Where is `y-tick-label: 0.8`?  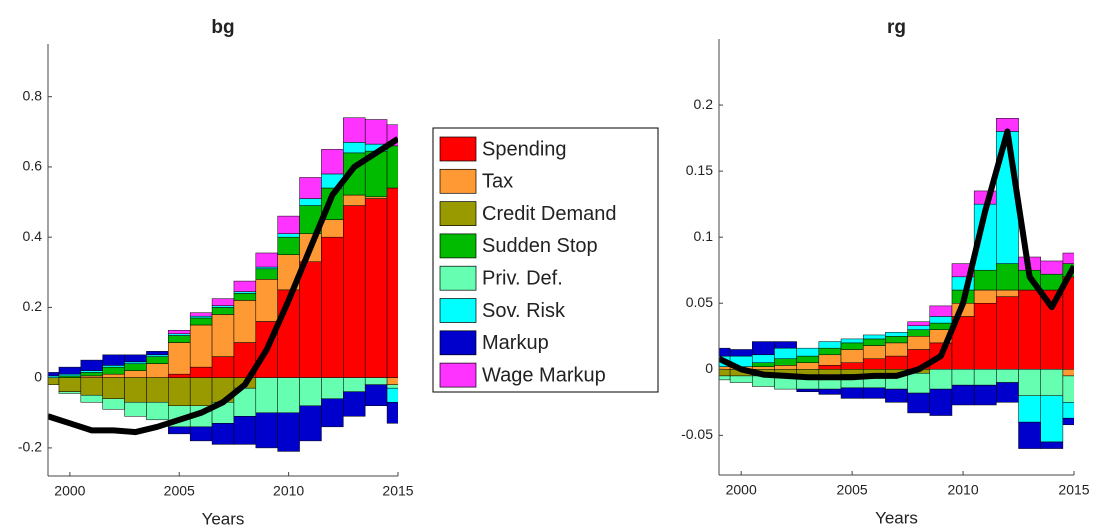
y-tick-label: 0.8 is located at coordinates (33, 95).